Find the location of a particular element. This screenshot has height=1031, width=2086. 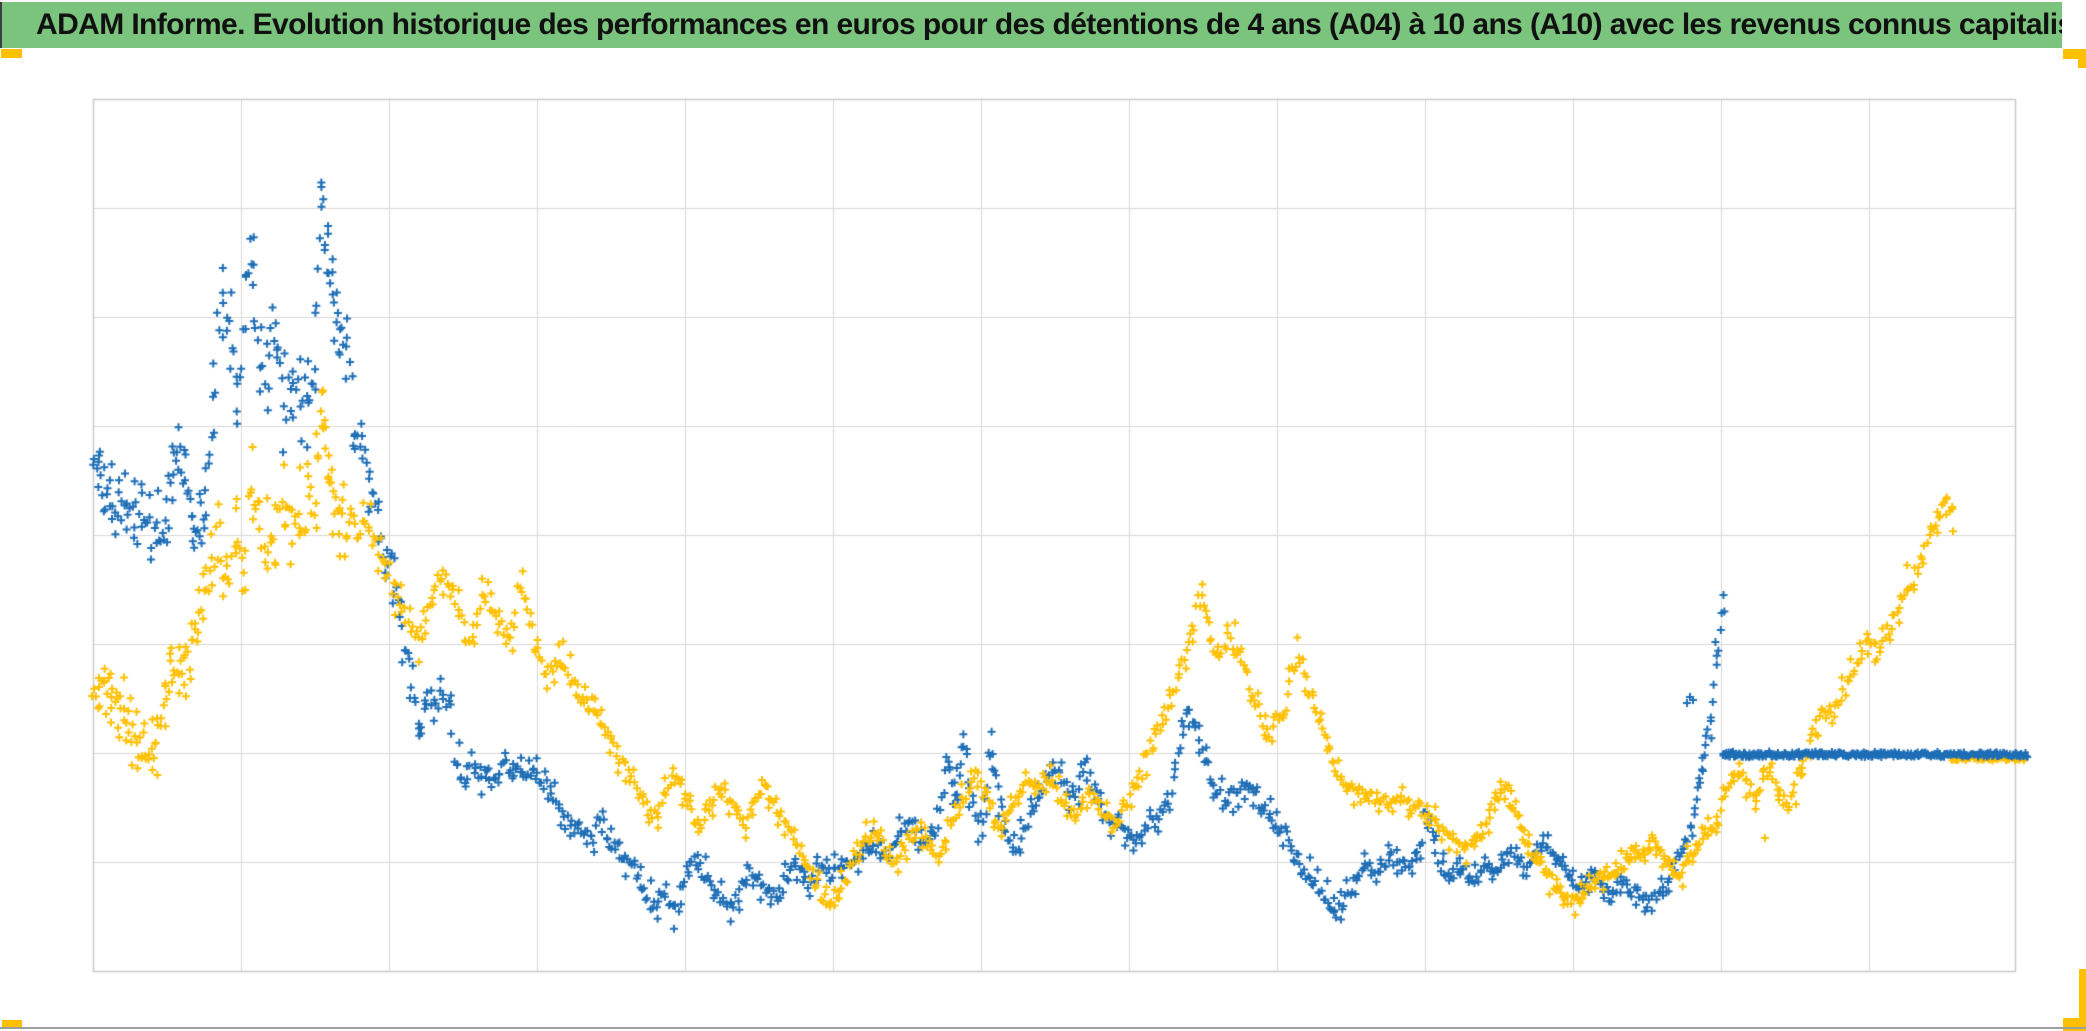

page-break-mark-top-right is located at coordinates (2074, 54).